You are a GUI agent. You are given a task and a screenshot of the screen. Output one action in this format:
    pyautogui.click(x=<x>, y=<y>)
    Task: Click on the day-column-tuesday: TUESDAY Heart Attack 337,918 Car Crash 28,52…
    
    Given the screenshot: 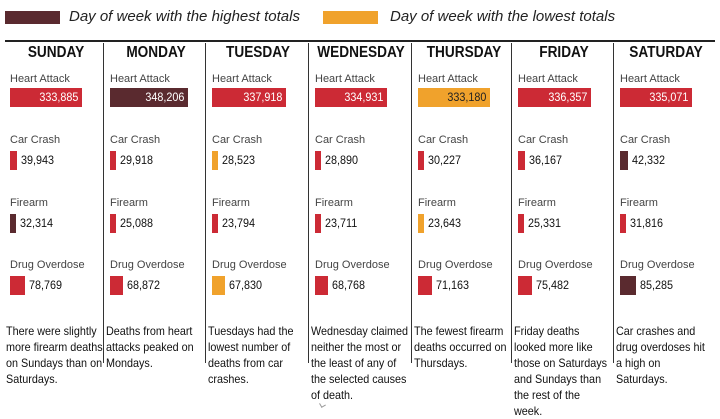 What is the action you would take?
    pyautogui.click(x=258, y=203)
    